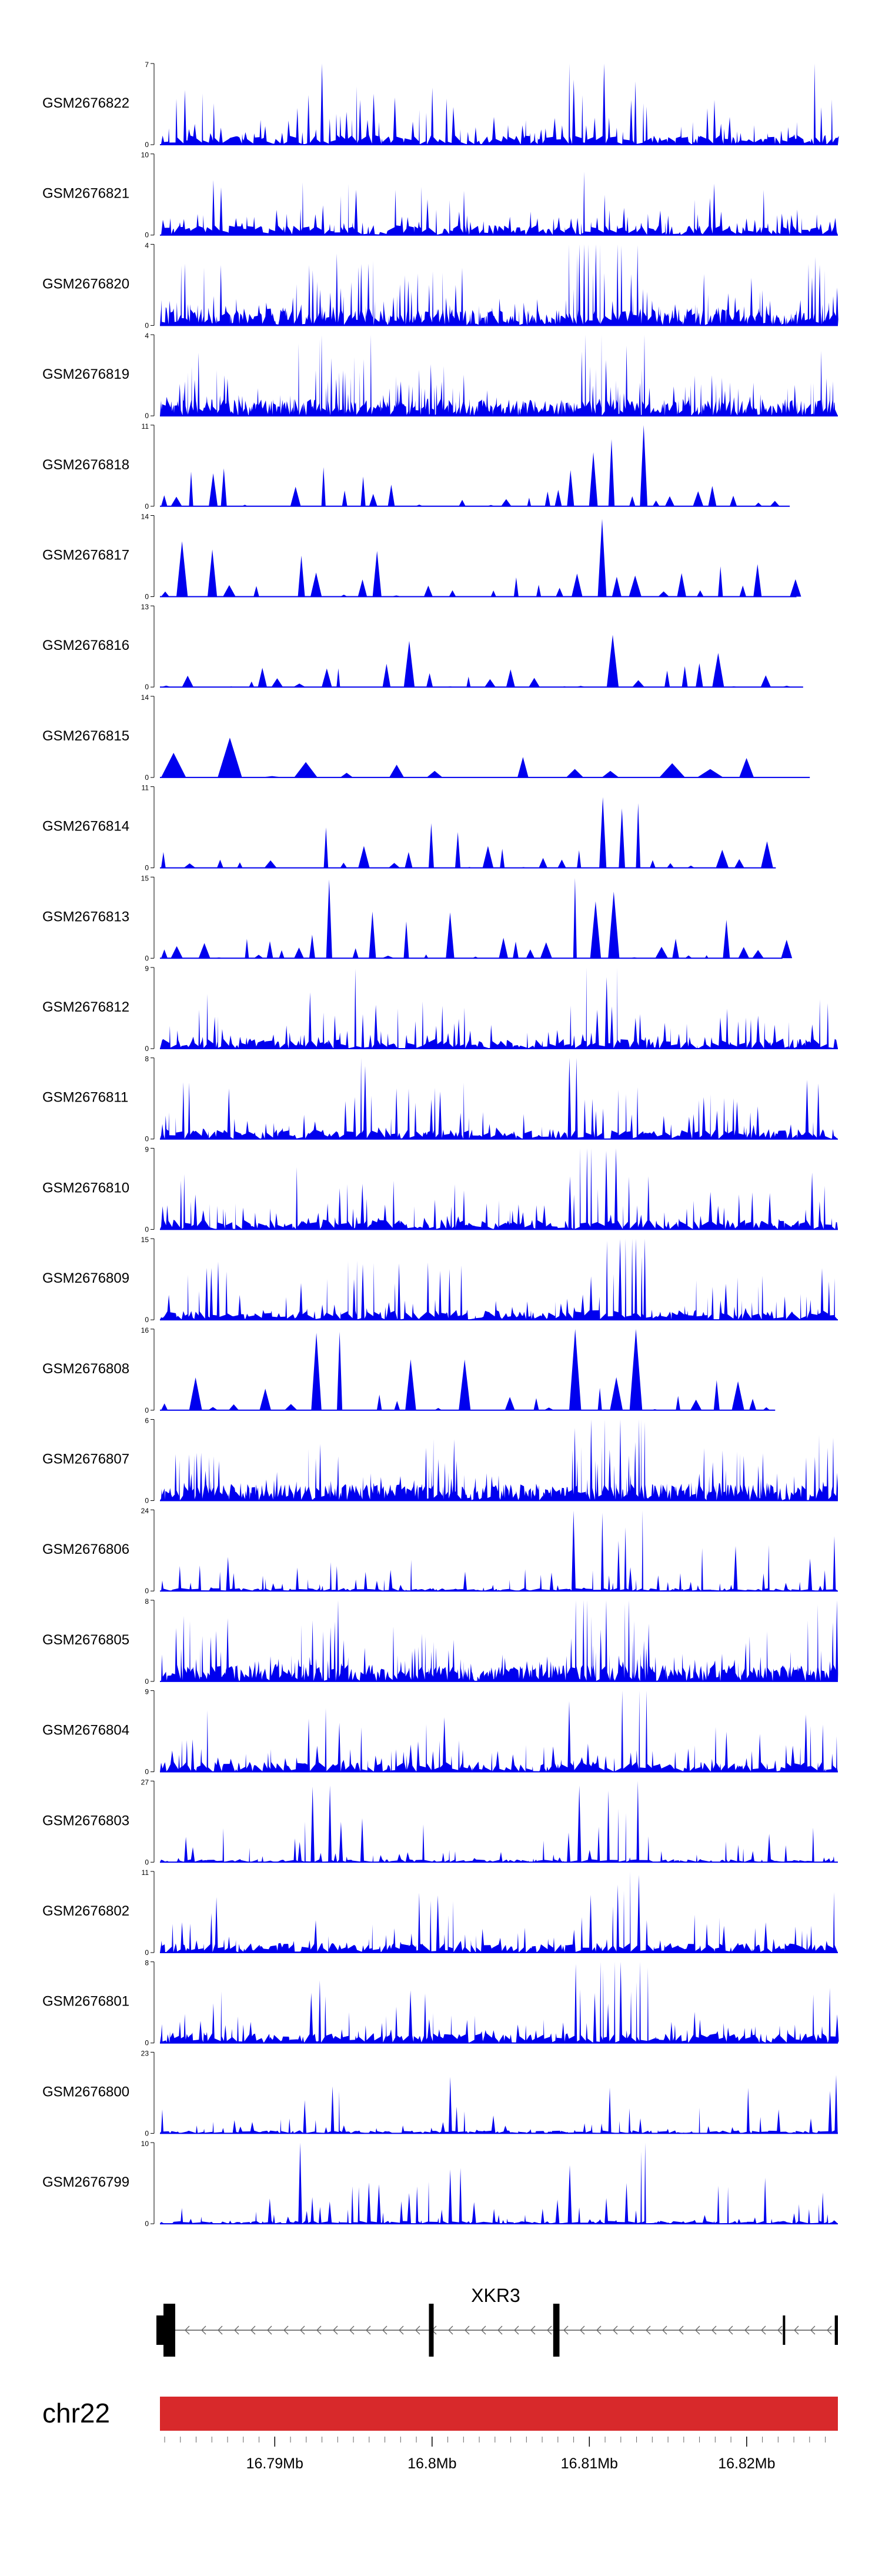  I want to click on sample-label: GSM2676802, so click(85, 1911).